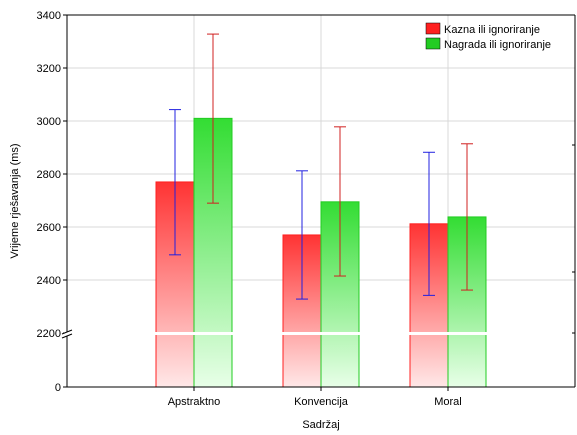 The height and width of the screenshot is (435, 577). What do you see at coordinates (49, 16) in the screenshot?
I see `y-tick-label: 3400` at bounding box center [49, 16].